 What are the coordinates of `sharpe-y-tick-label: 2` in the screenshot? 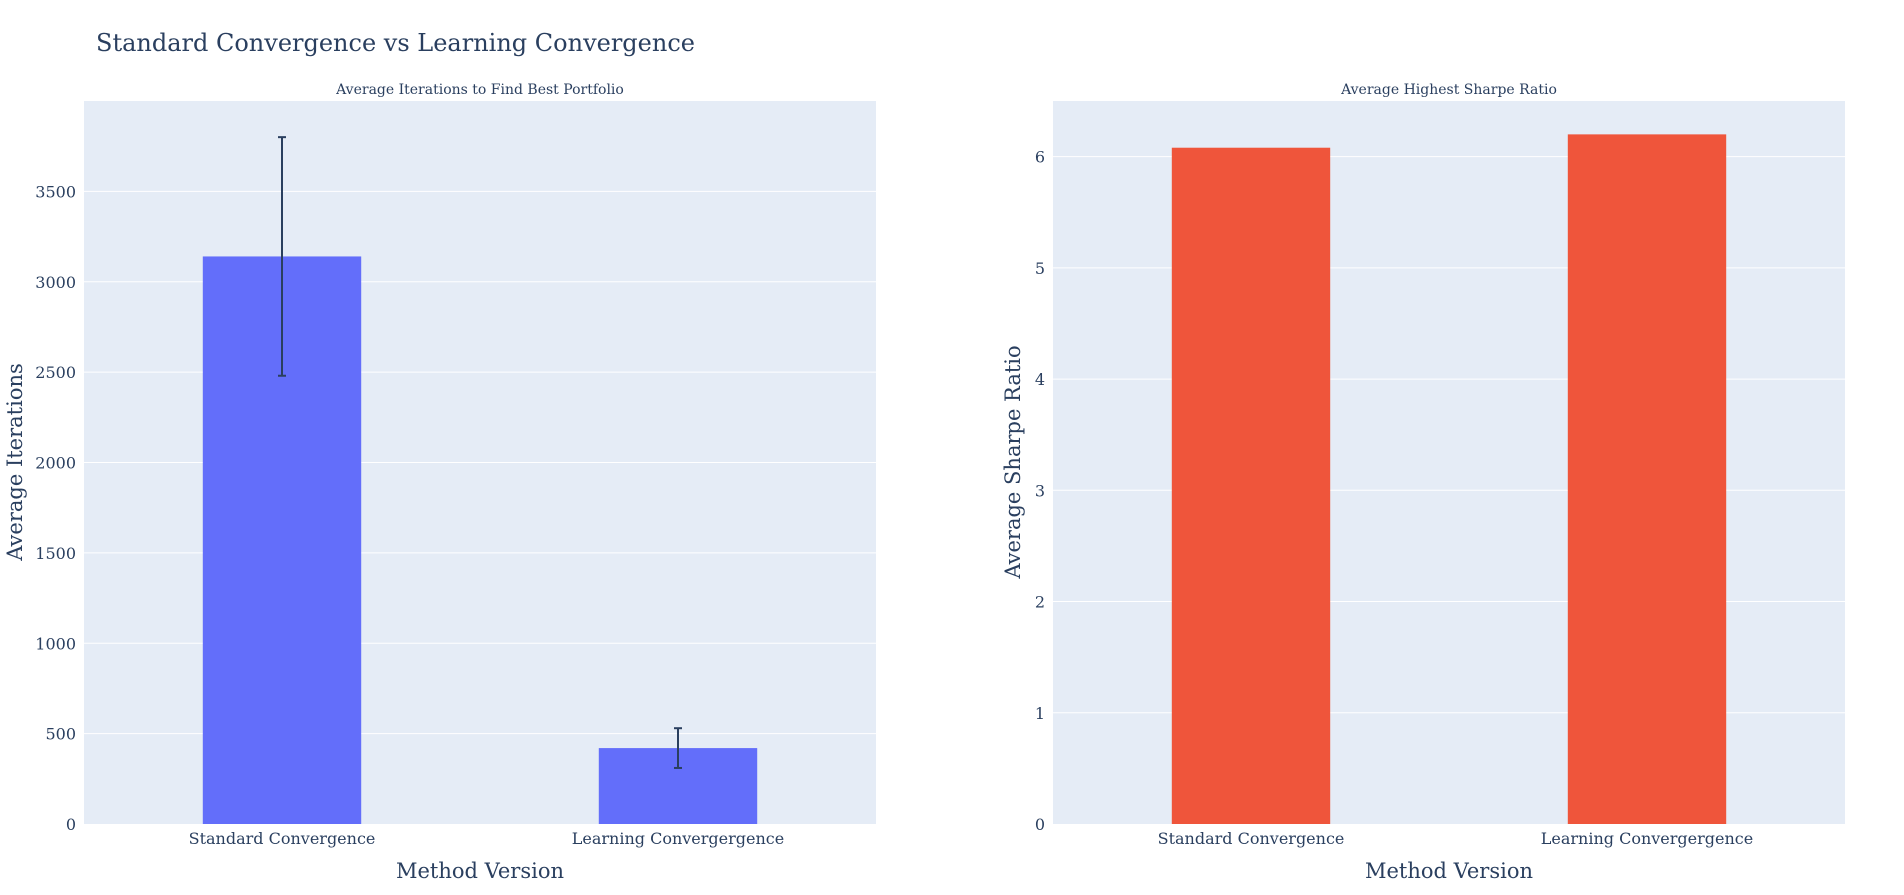 It's located at (1040, 602).